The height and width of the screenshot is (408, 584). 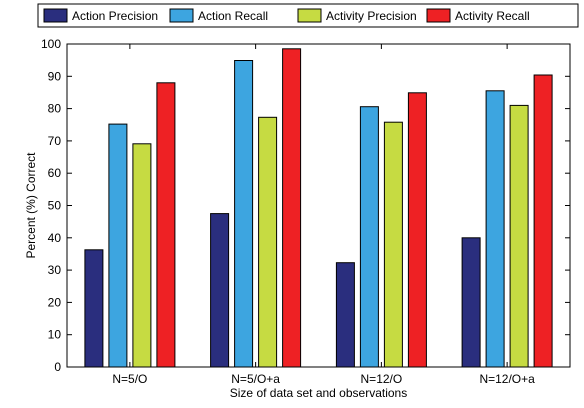 What do you see at coordinates (233, 16) in the screenshot?
I see `legend-label: Action Recall` at bounding box center [233, 16].